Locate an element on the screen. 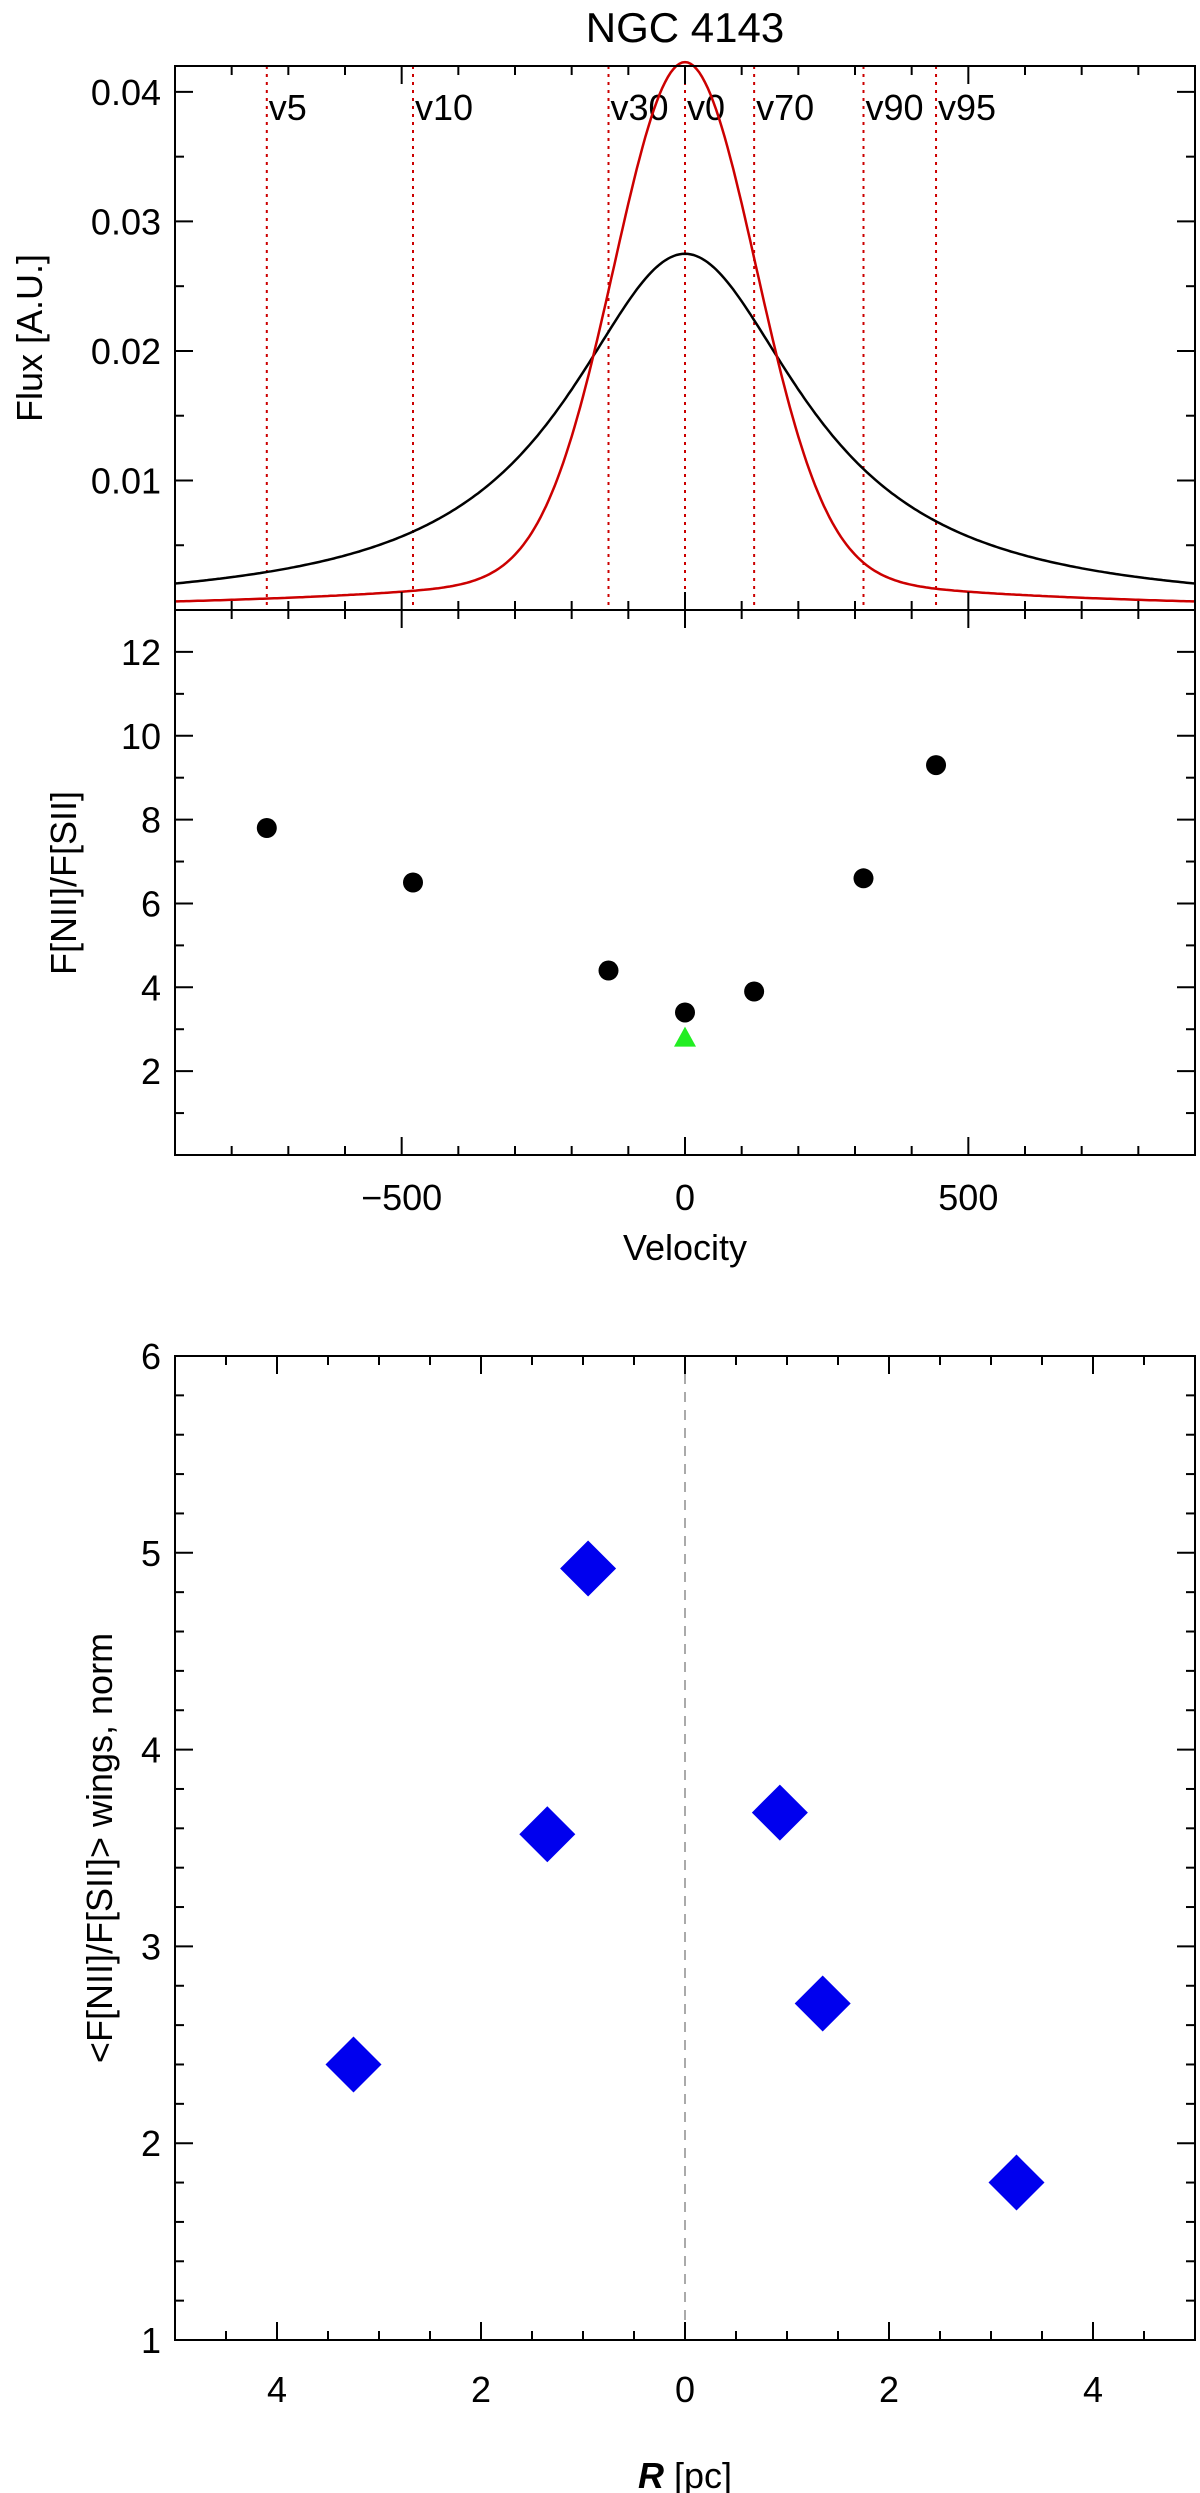 The width and height of the screenshot is (1200, 2493). flux-y-tick-label: 0.02 is located at coordinates (126, 351).